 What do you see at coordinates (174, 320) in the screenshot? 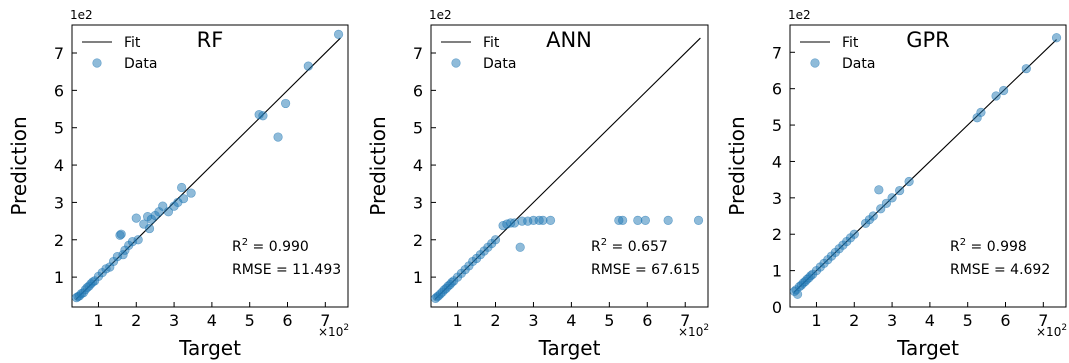
I see `x-tick-label: 3` at bounding box center [174, 320].